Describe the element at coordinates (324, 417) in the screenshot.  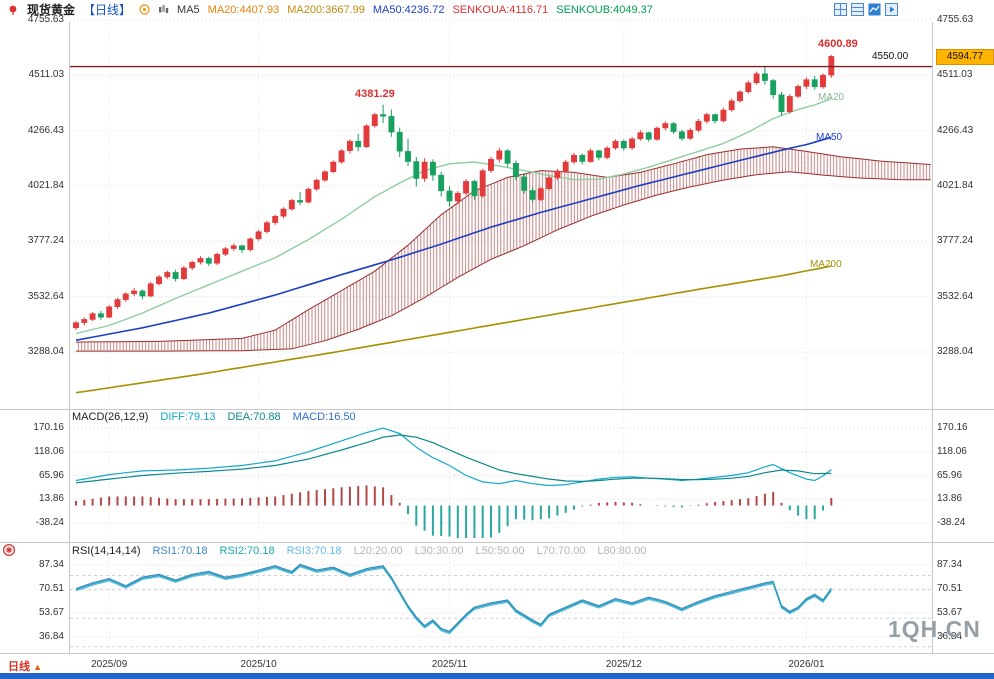
I see `macd-hist-value: MACD:16.50` at that location.